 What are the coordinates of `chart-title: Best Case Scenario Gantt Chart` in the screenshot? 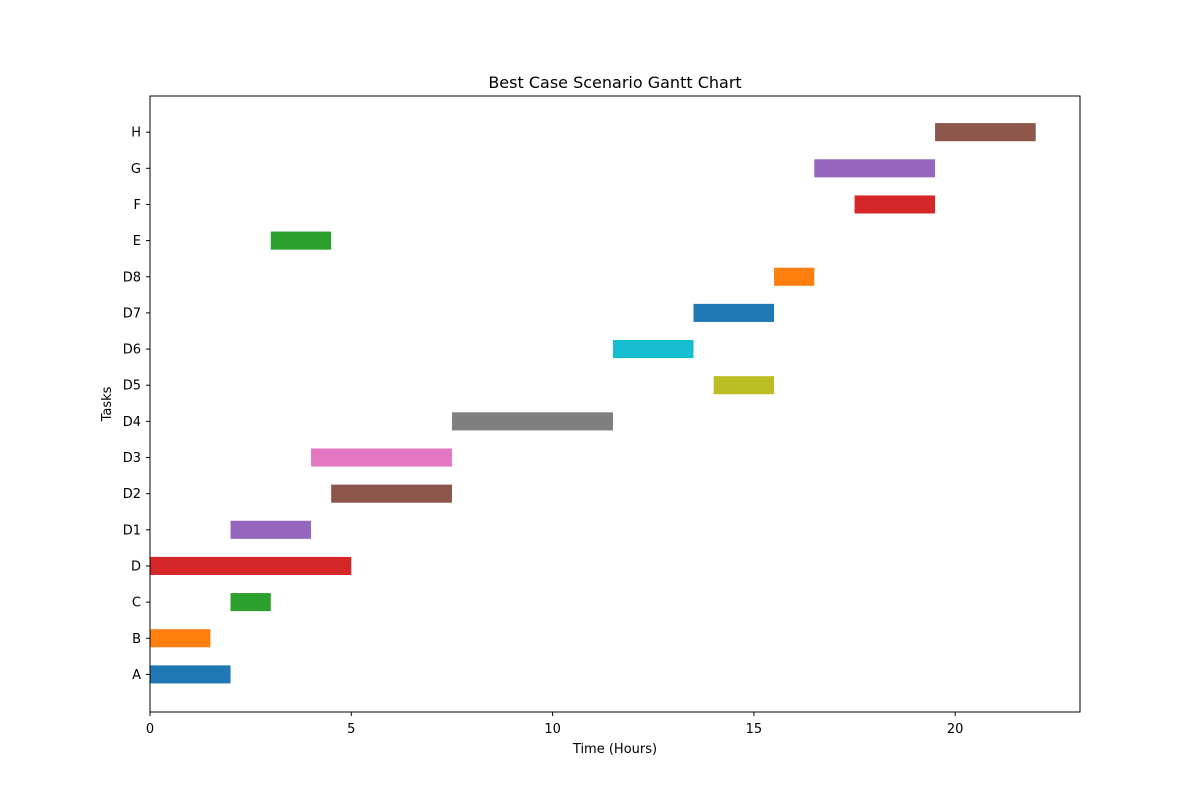 It's located at (614, 82).